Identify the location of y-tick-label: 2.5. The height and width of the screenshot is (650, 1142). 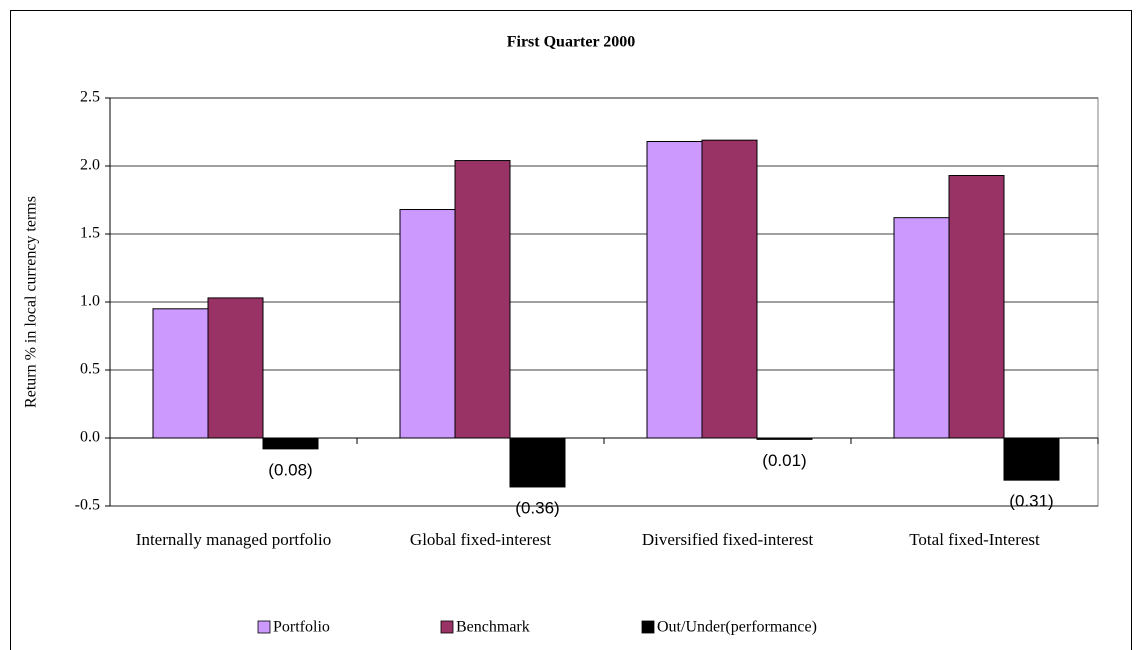
(90, 97).